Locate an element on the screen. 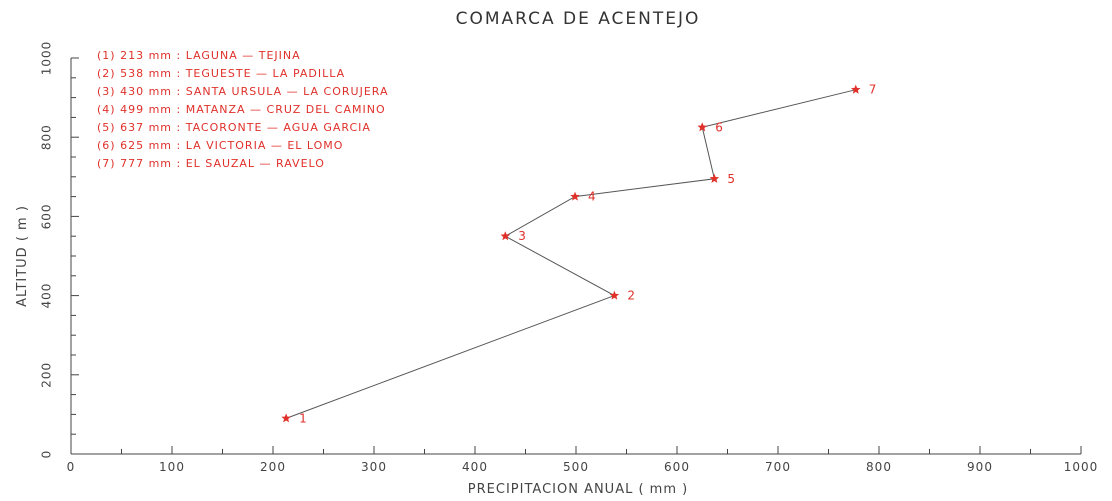 The height and width of the screenshot is (501, 1112). data-point-label: 4 is located at coordinates (592, 197).